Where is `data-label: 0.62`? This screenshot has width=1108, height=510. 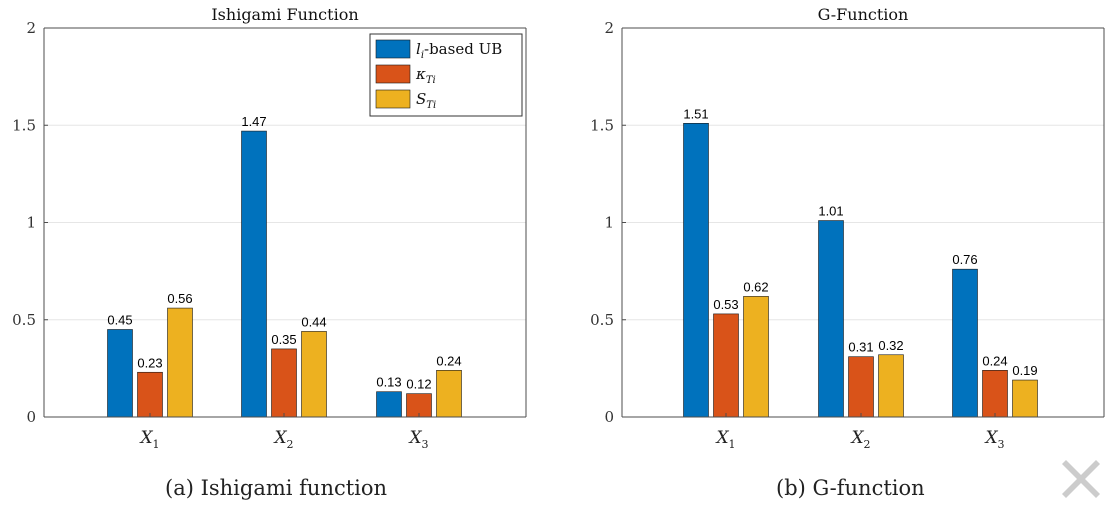 data-label: 0.62 is located at coordinates (755, 286).